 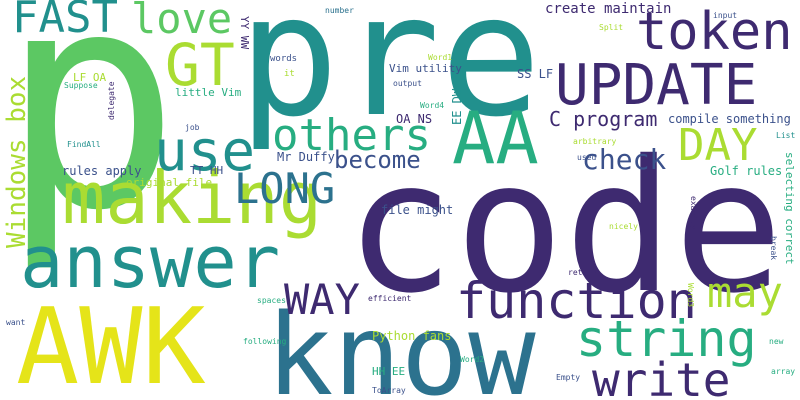 I want to click on word-python-fans: Python fans, so click(x=412, y=336).